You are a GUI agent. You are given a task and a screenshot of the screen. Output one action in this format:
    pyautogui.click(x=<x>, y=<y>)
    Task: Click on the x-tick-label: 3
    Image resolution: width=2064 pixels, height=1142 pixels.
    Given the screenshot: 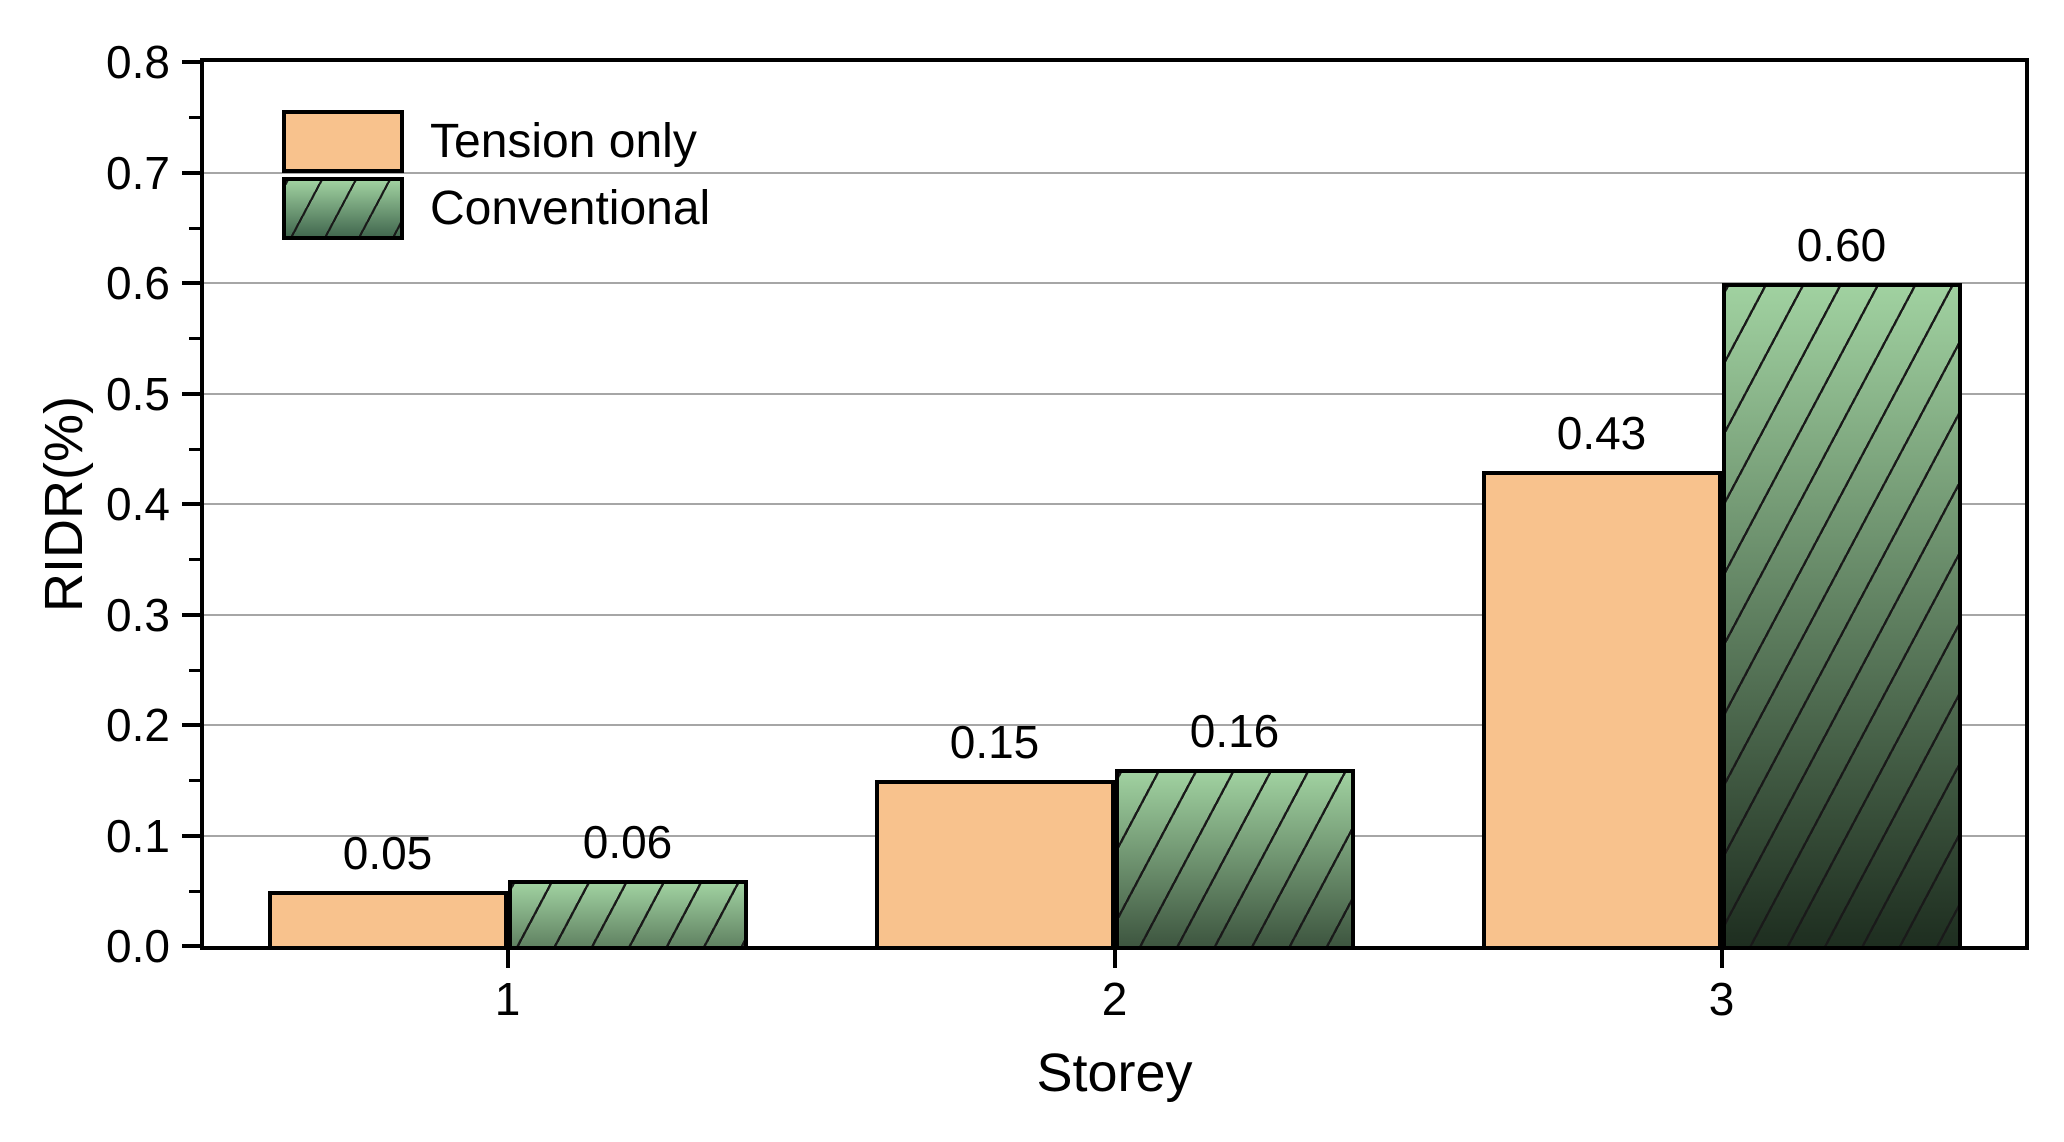 What is the action you would take?
    pyautogui.click(x=1721, y=999)
    